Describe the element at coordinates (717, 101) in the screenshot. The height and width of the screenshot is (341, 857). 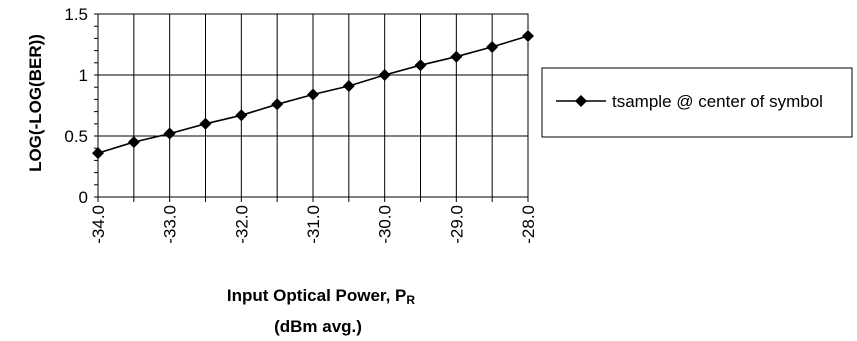
I see `legend-series-label: tsample @ center of symbol` at that location.